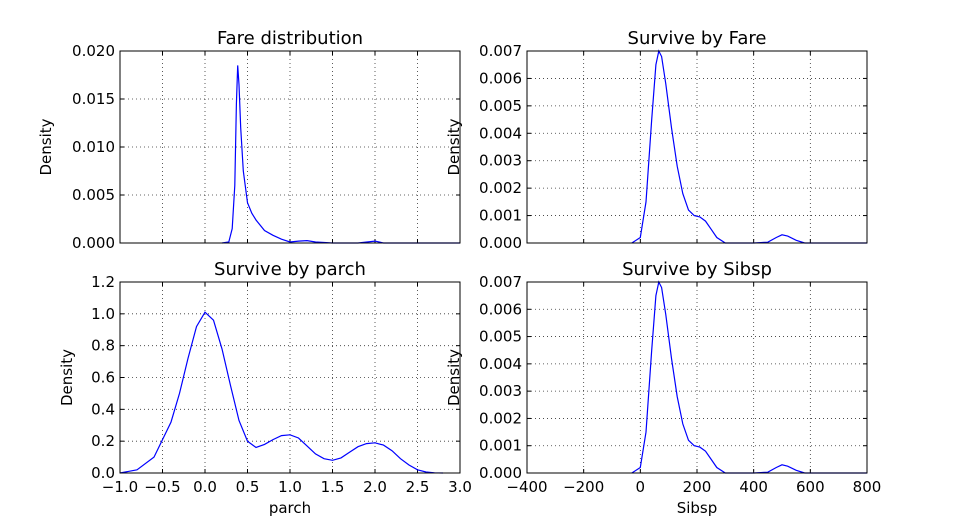 This screenshot has width=965, height=526. What do you see at coordinates (753, 487) in the screenshot?
I see `x-tick-label: 400` at bounding box center [753, 487].